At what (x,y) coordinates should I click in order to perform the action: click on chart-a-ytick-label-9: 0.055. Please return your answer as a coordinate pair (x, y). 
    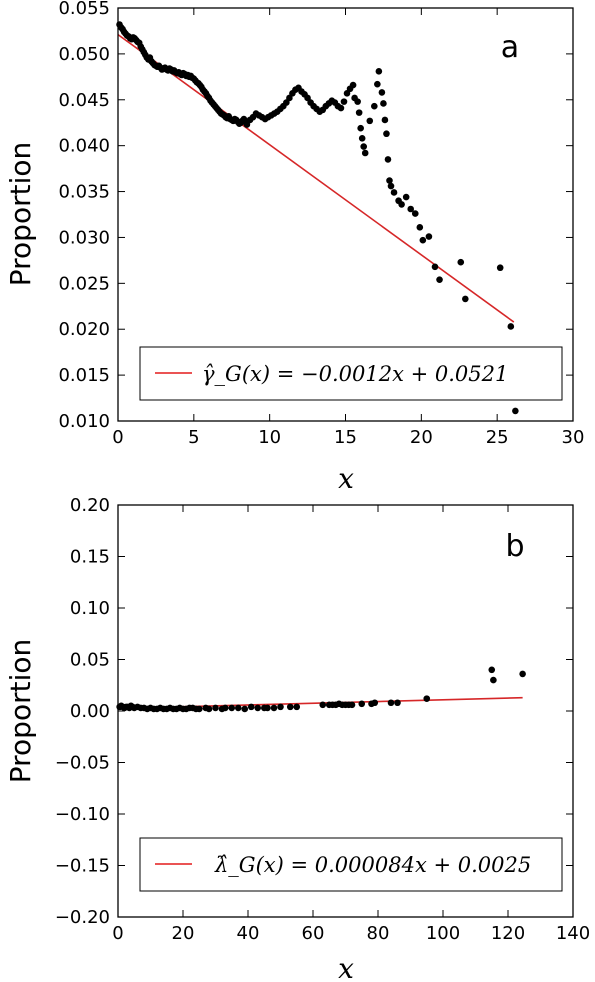
    Looking at the image, I should click on (84, 9).